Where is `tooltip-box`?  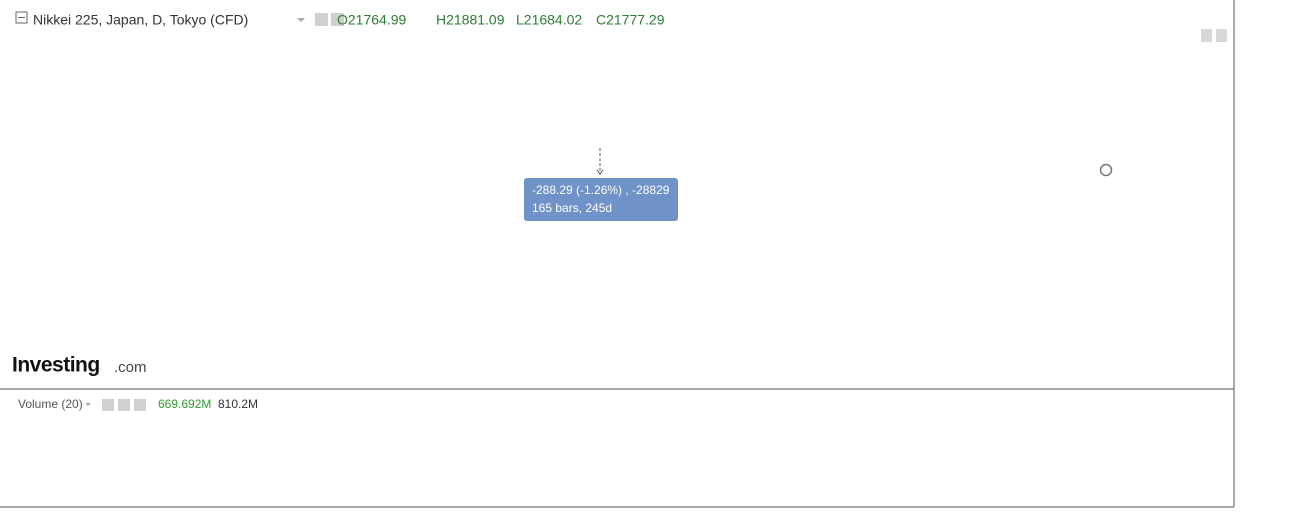
tooltip-box is located at coordinates (601, 199).